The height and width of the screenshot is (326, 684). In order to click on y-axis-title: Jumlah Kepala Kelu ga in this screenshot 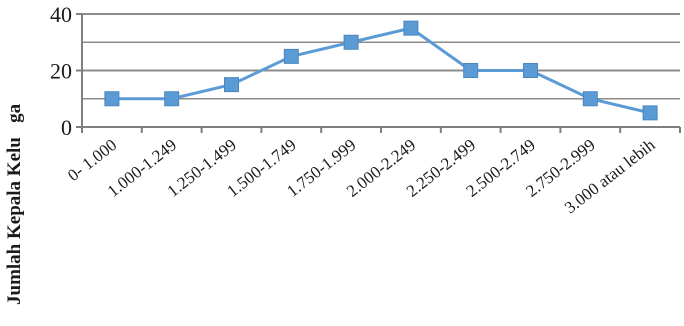, I will do `click(14, 204)`.